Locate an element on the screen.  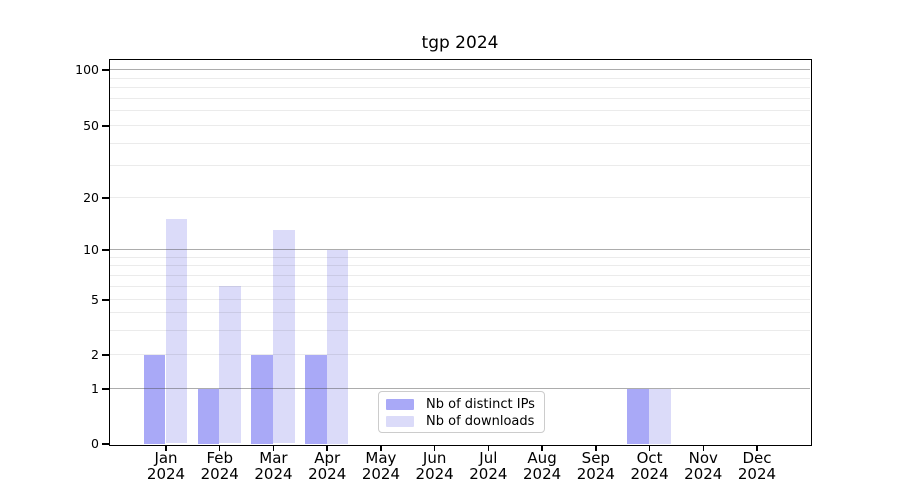
legend-label-distinct-ips: Nb of distinct IPs is located at coordinates (480, 404).